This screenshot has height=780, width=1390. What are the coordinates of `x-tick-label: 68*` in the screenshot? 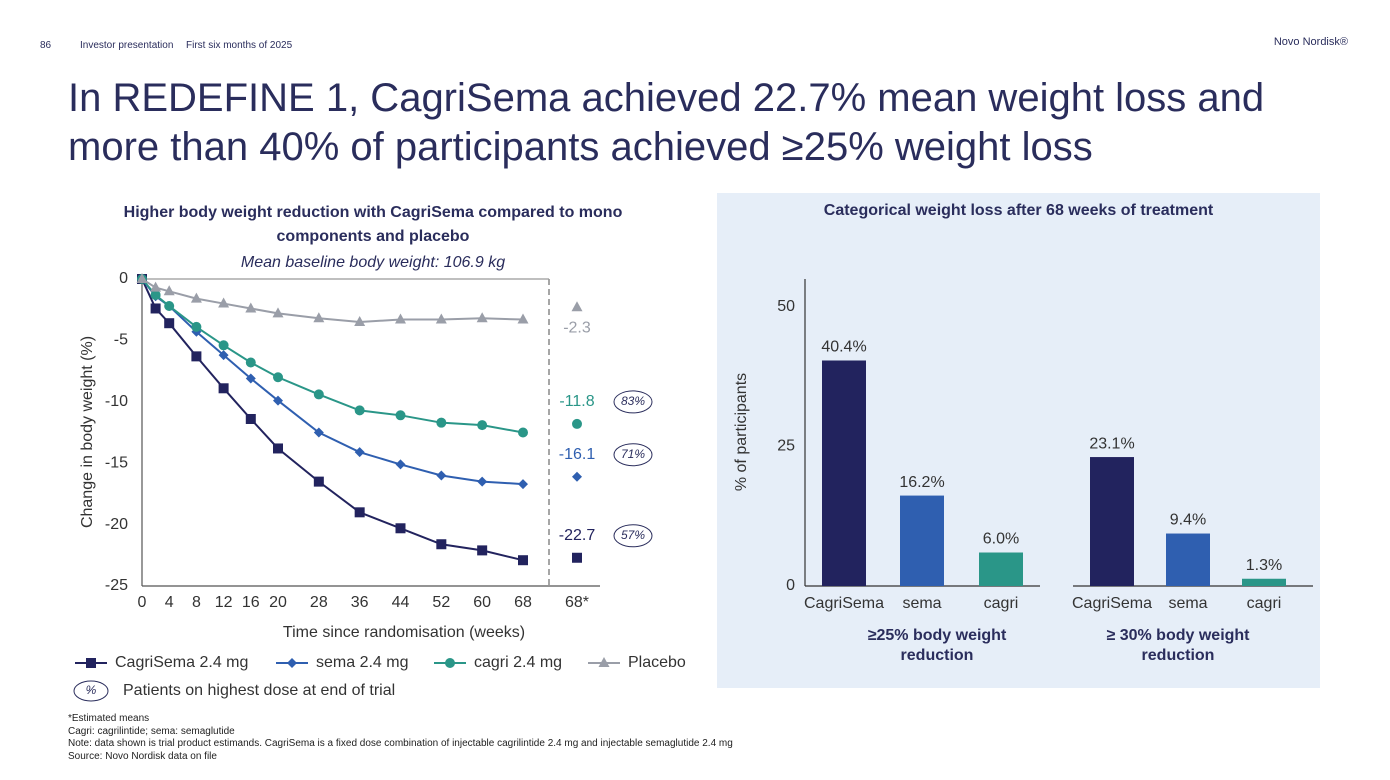 It's located at (577, 602).